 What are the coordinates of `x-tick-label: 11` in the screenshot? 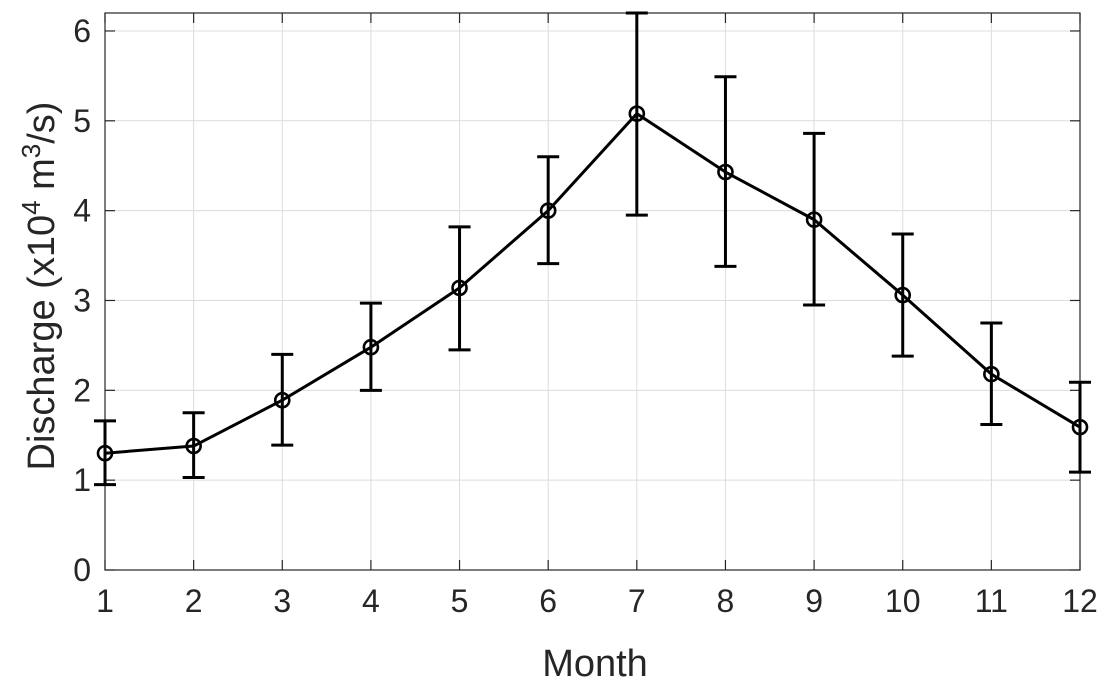 It's located at (991, 601).